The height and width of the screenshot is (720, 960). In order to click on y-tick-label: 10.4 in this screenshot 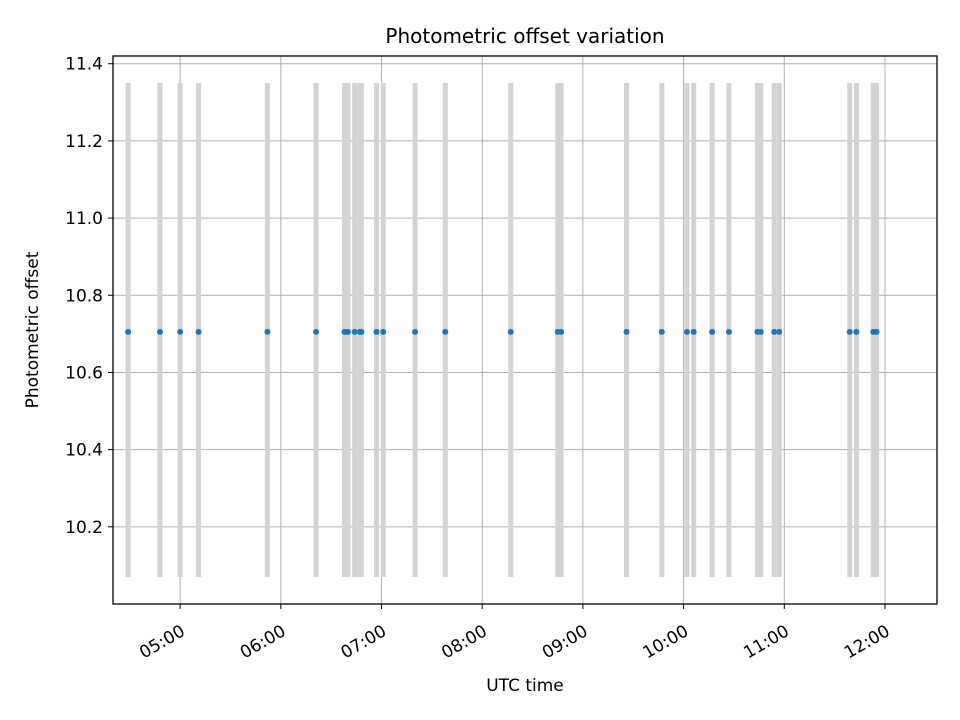, I will do `click(84, 451)`.